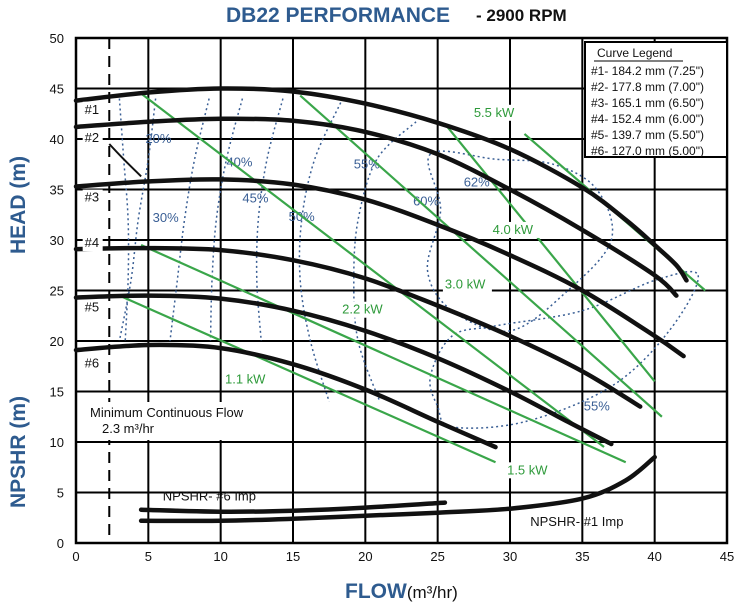  I want to click on npshr-label: NPSHR- #6 Imp, so click(209, 496).